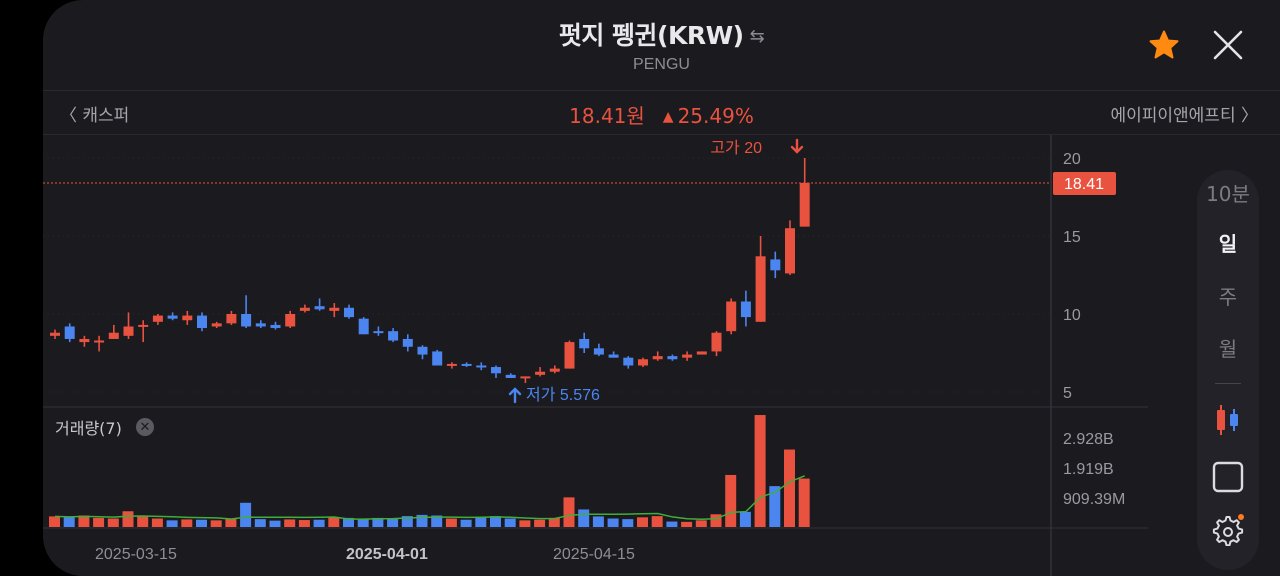  Describe the element at coordinates (715, 116) in the screenshot. I see `change-percent: 25.49%` at that location.